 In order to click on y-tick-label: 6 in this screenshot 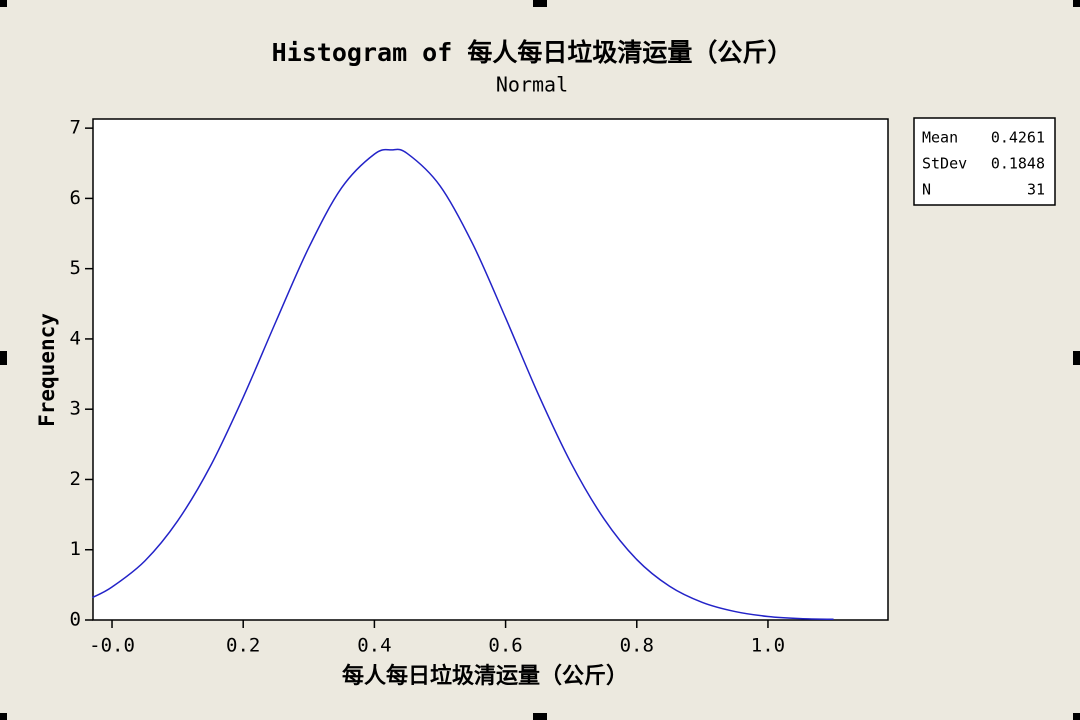, I will do `click(75, 198)`.